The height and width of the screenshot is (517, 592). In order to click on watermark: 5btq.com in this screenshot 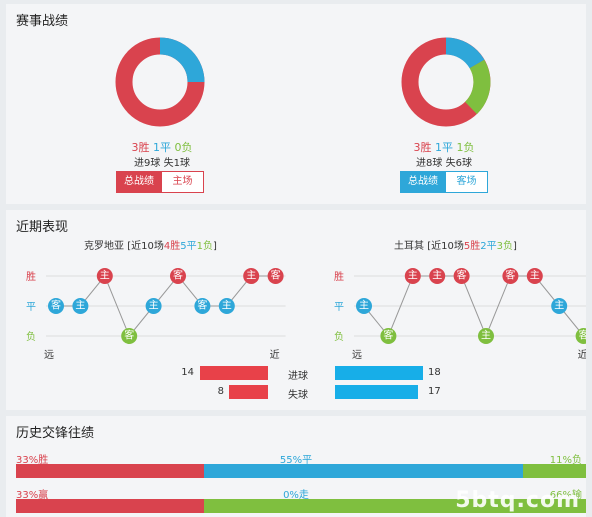, I will do `click(517, 500)`.